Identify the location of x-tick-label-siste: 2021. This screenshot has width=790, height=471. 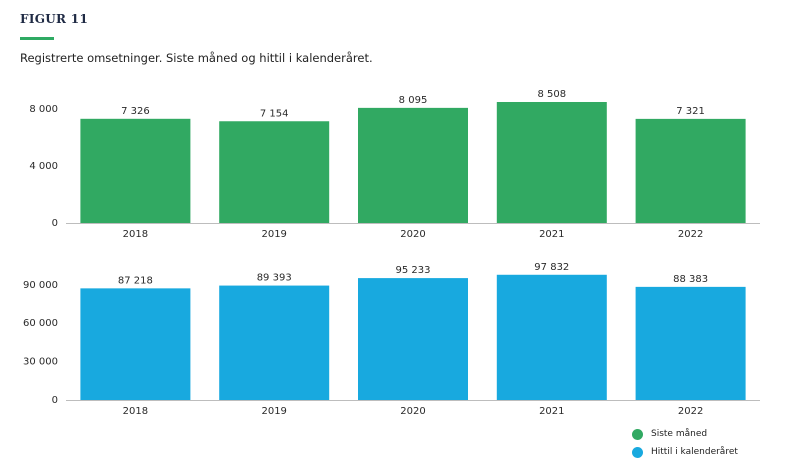
(551, 234).